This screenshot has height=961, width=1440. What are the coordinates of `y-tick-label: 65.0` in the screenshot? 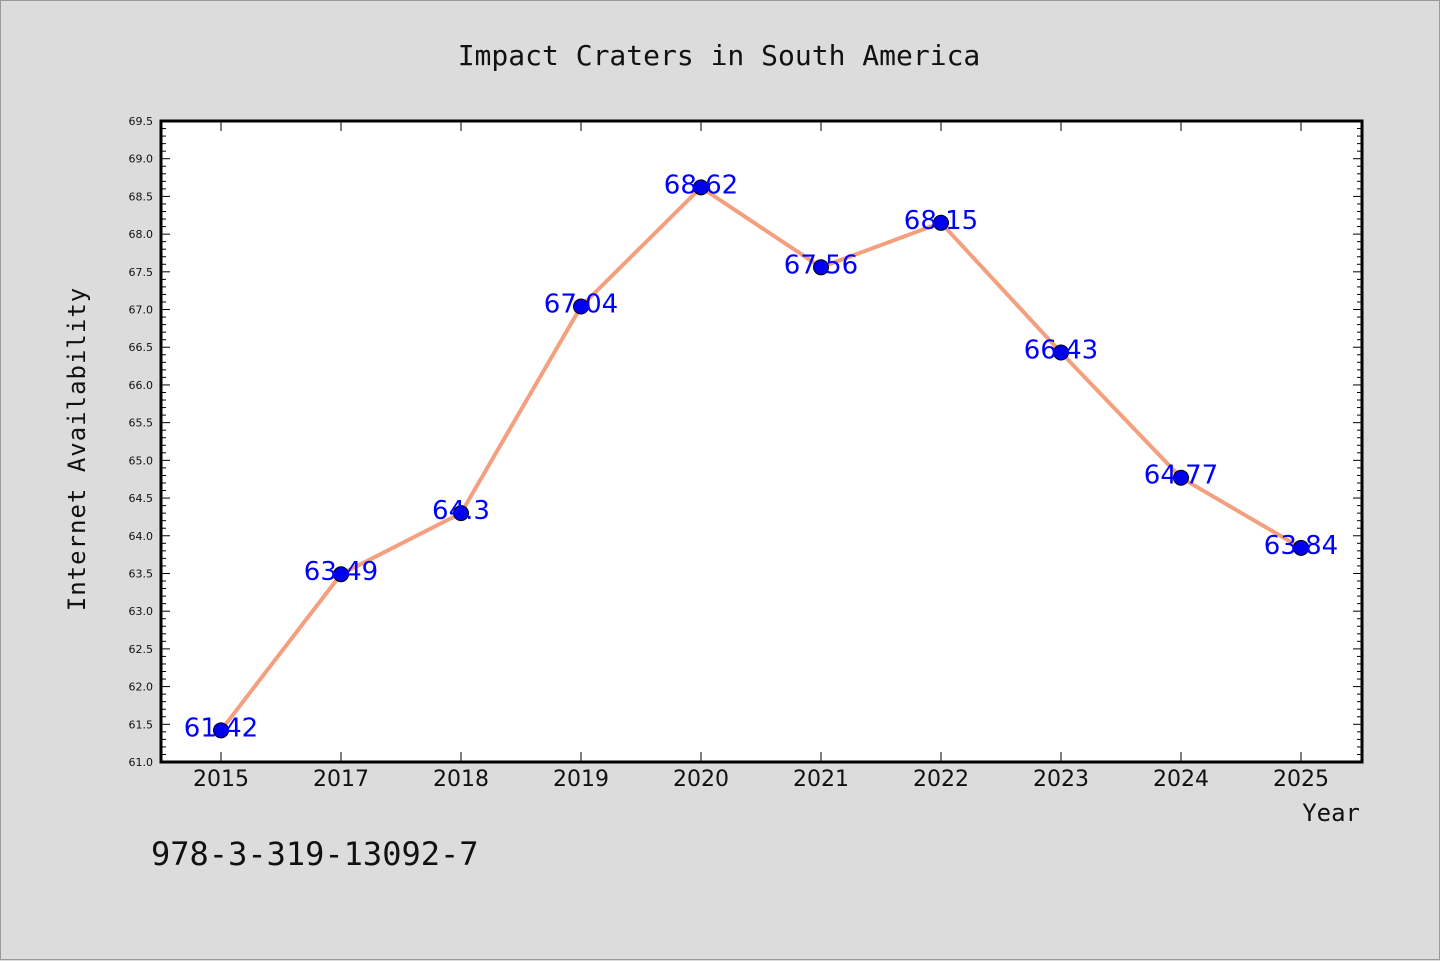 It's located at (141, 460).